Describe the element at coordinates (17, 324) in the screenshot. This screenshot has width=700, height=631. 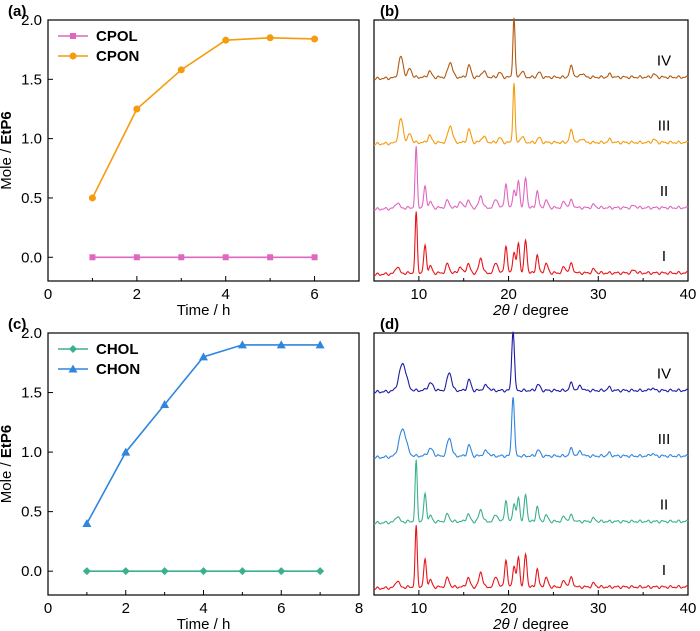
I see `panel-label: (c)` at that location.